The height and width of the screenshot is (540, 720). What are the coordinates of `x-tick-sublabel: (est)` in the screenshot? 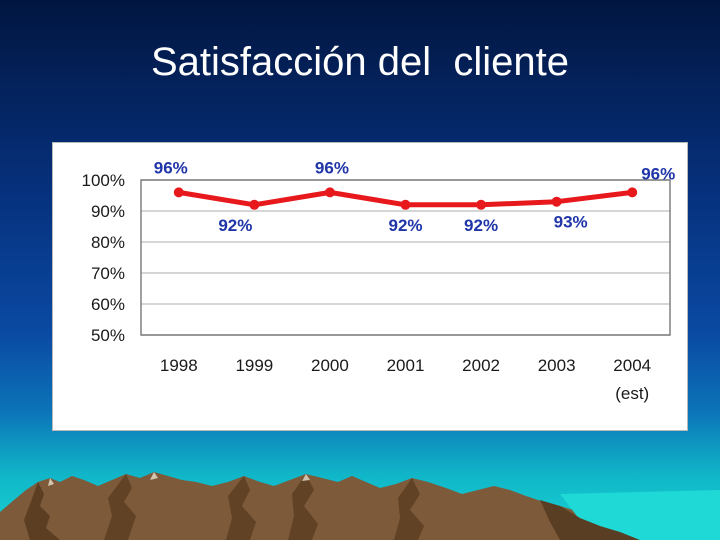 It's located at (632, 393).